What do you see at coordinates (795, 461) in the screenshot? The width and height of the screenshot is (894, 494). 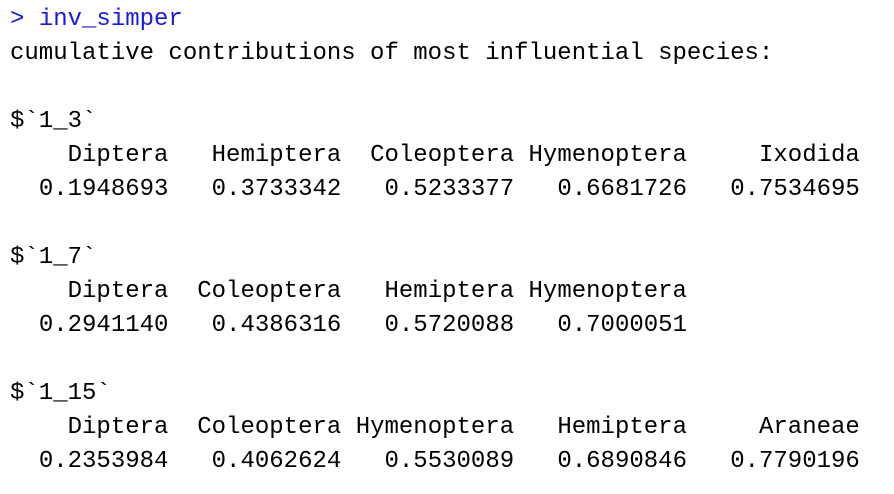 I see `cumulative-value: 0.7790196` at bounding box center [795, 461].